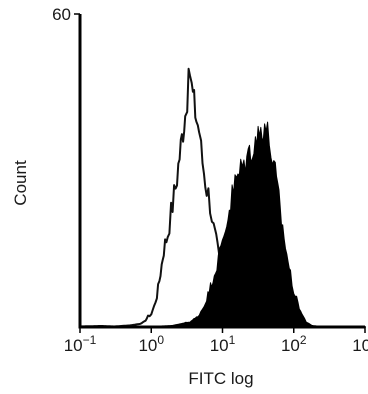  What do you see at coordinates (20, 183) in the screenshot?
I see `y-axis-label: Count` at bounding box center [20, 183].